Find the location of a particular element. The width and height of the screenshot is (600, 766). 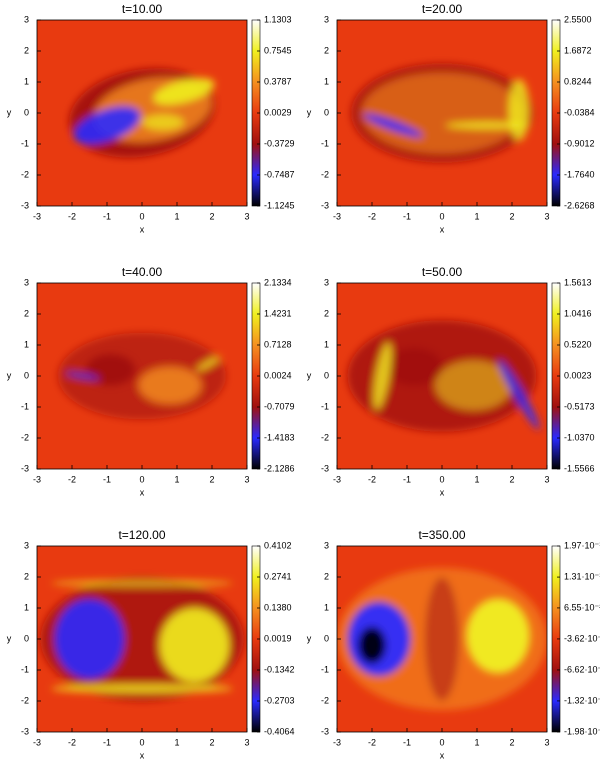

colorbar-tick-label: 0.8244 is located at coordinates (578, 81).